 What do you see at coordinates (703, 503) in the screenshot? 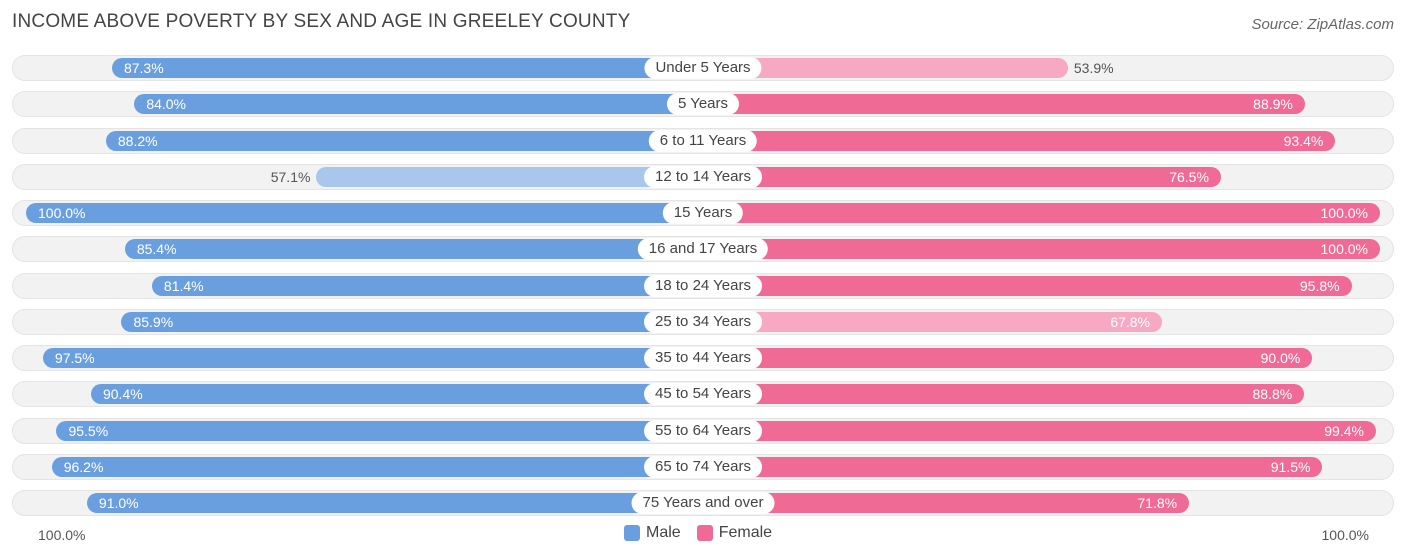
I see `category-label: 75 Years and over` at bounding box center [703, 503].